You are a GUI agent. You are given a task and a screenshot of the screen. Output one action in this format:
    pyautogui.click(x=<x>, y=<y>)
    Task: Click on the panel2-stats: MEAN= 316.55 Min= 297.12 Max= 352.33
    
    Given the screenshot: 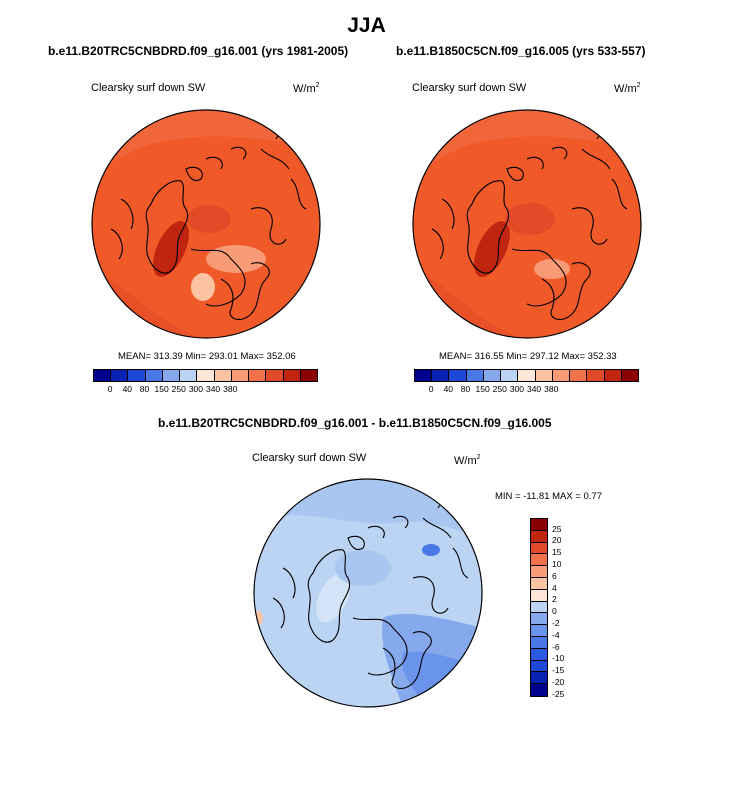 What is the action you would take?
    pyautogui.click(x=528, y=356)
    